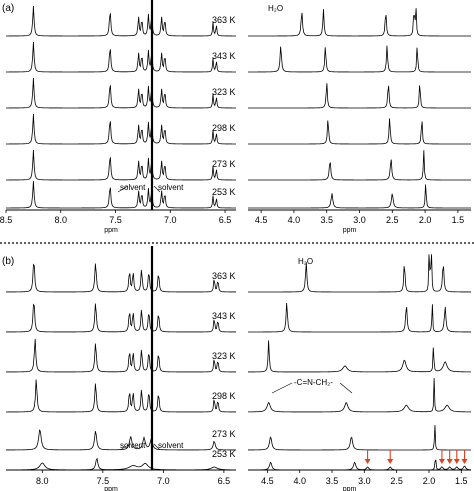 This screenshot has height=491, width=474. What do you see at coordinates (313, 382) in the screenshot?
I see `imine-annotation: -C=N-CH₂-` at bounding box center [313, 382].